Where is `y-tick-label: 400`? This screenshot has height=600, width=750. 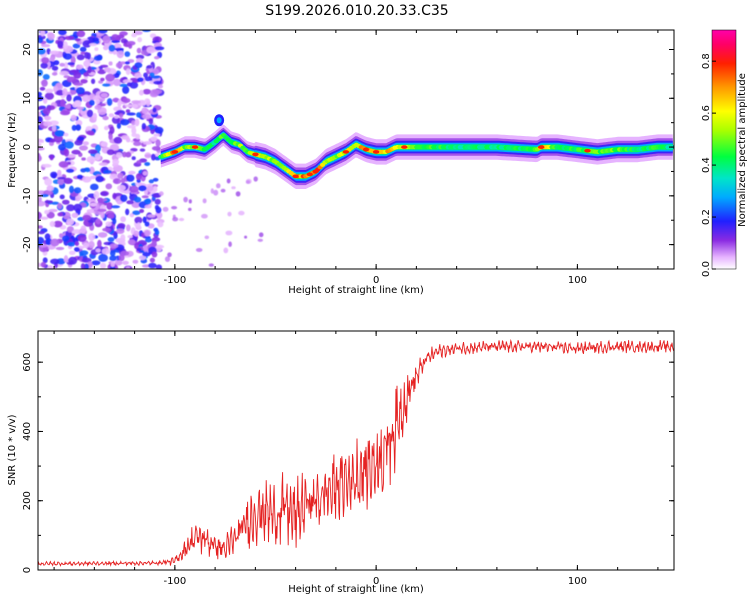 y-tick-label: 400 is located at coordinates (27, 431).